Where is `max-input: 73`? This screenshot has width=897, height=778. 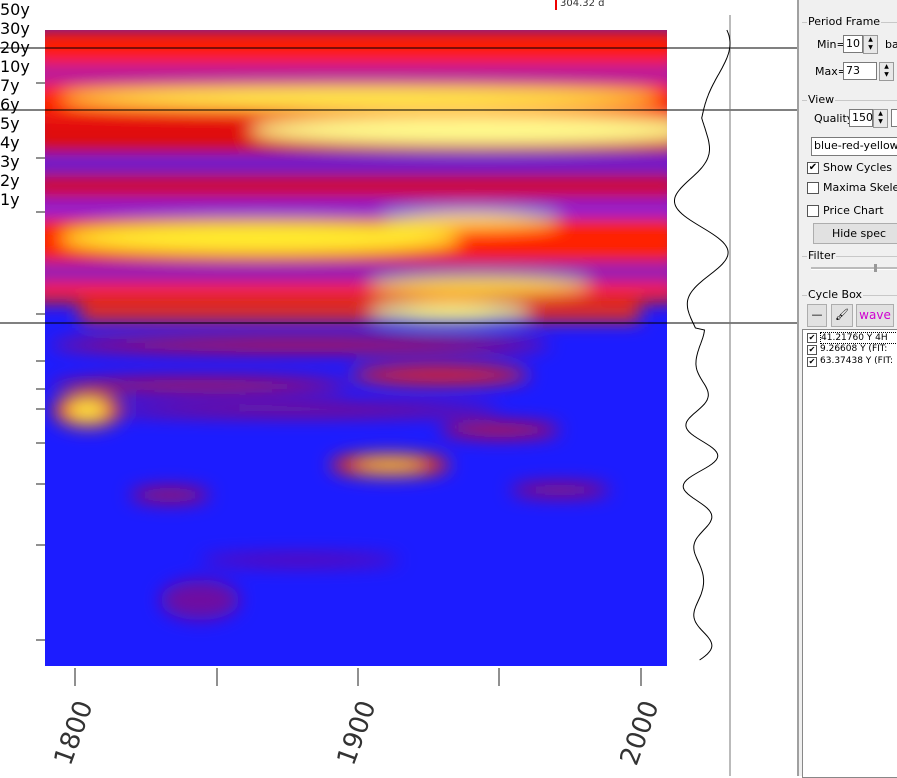 max-input: 73 is located at coordinates (860, 71).